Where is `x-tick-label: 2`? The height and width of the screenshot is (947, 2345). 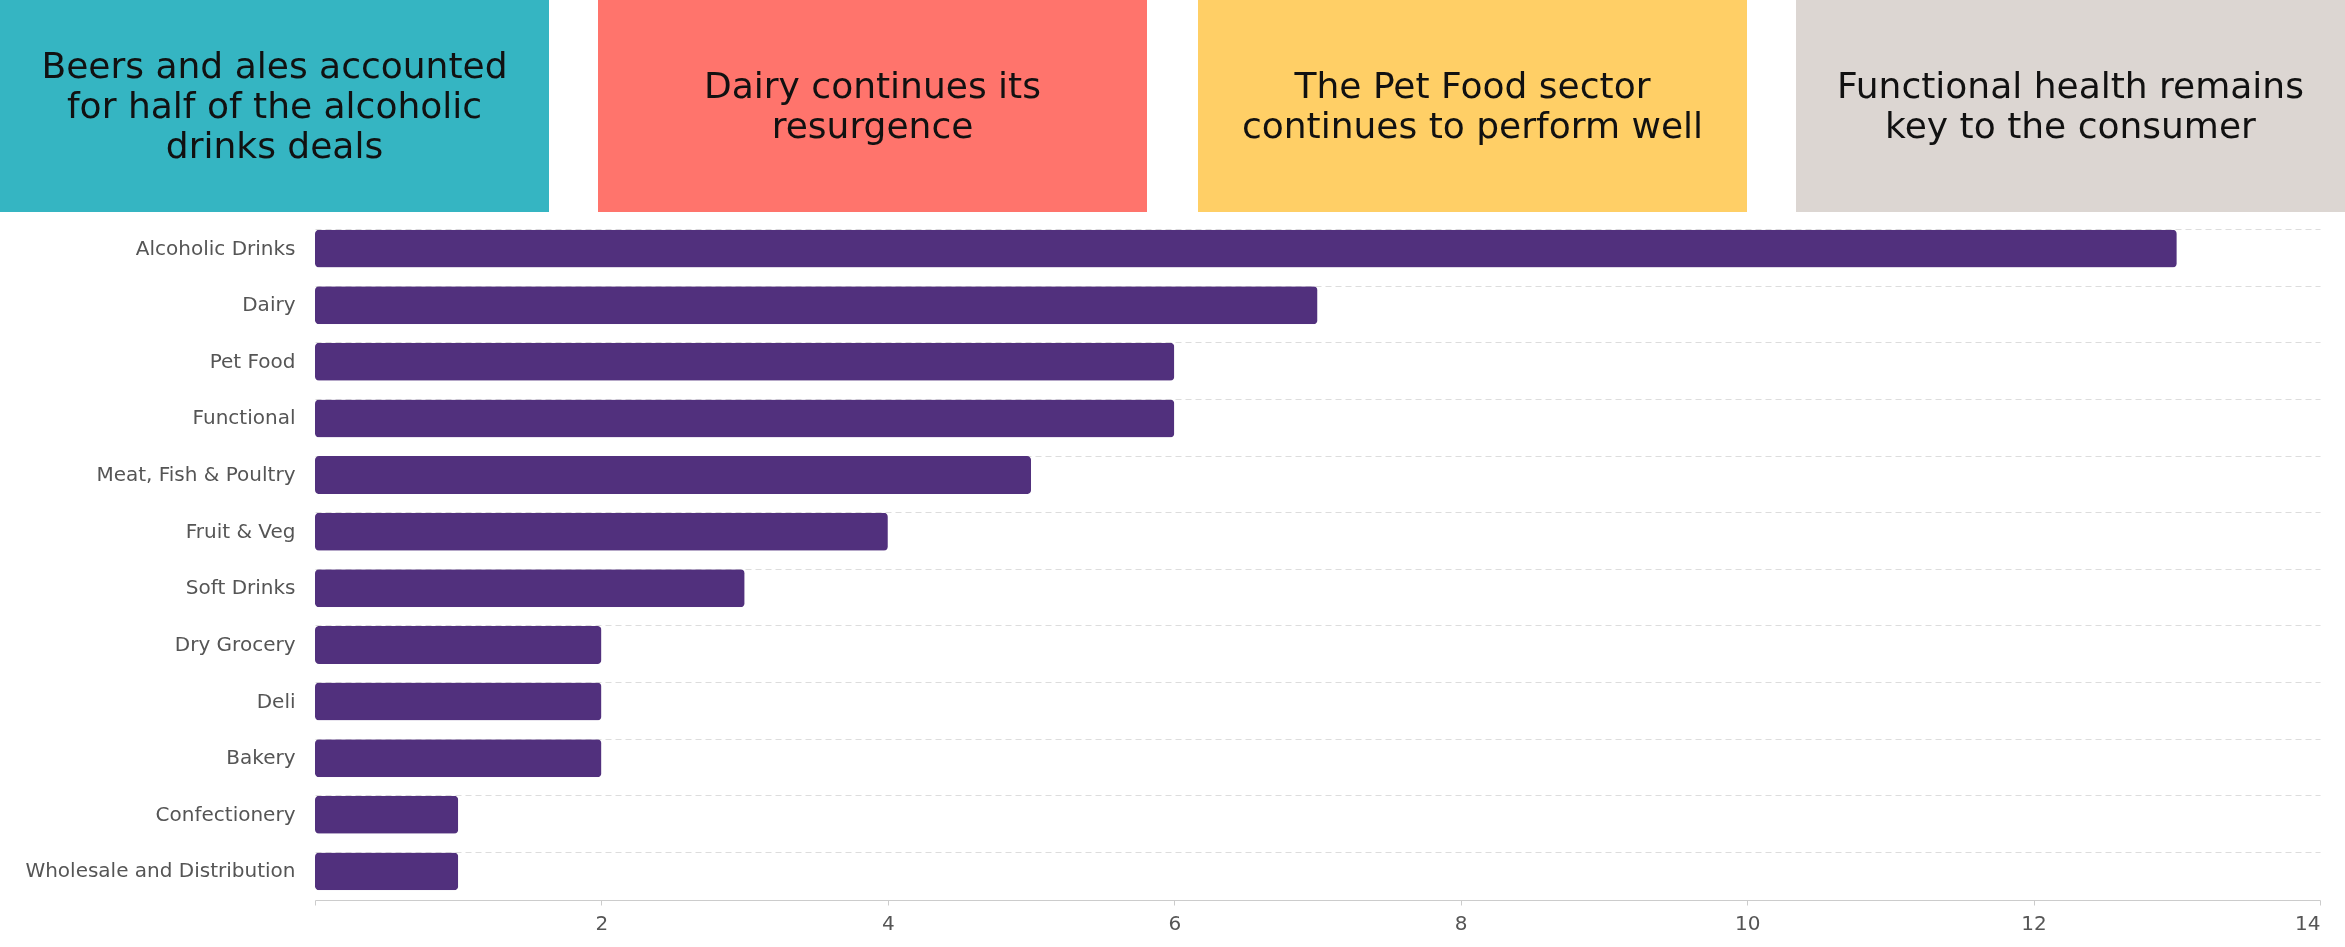
x-tick-label: 2 is located at coordinates (602, 922).